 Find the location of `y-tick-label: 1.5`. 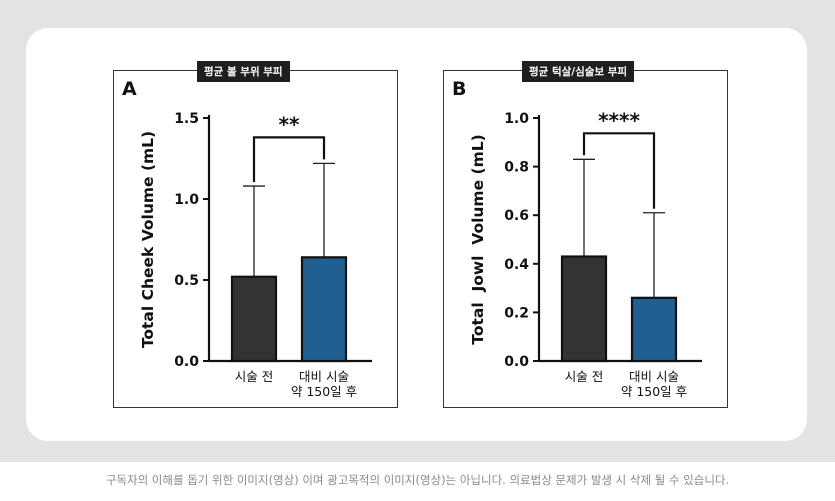

y-tick-label: 1.5 is located at coordinates (186, 119).